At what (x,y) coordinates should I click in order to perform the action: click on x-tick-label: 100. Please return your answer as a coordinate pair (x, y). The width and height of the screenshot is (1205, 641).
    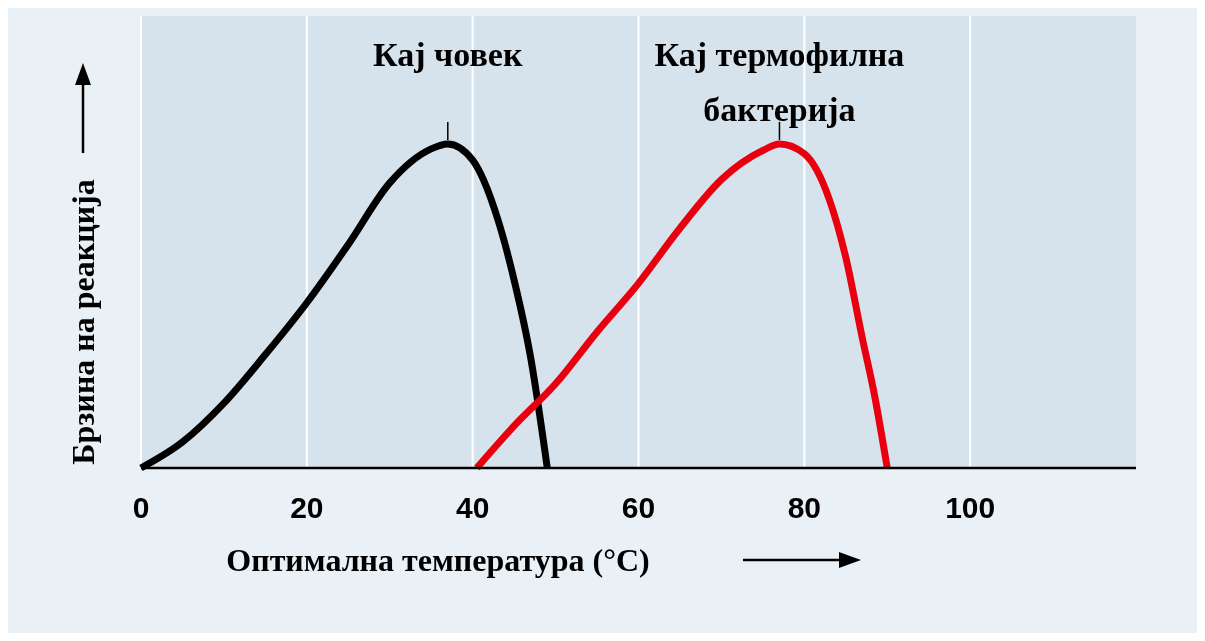
    Looking at the image, I should click on (970, 507).